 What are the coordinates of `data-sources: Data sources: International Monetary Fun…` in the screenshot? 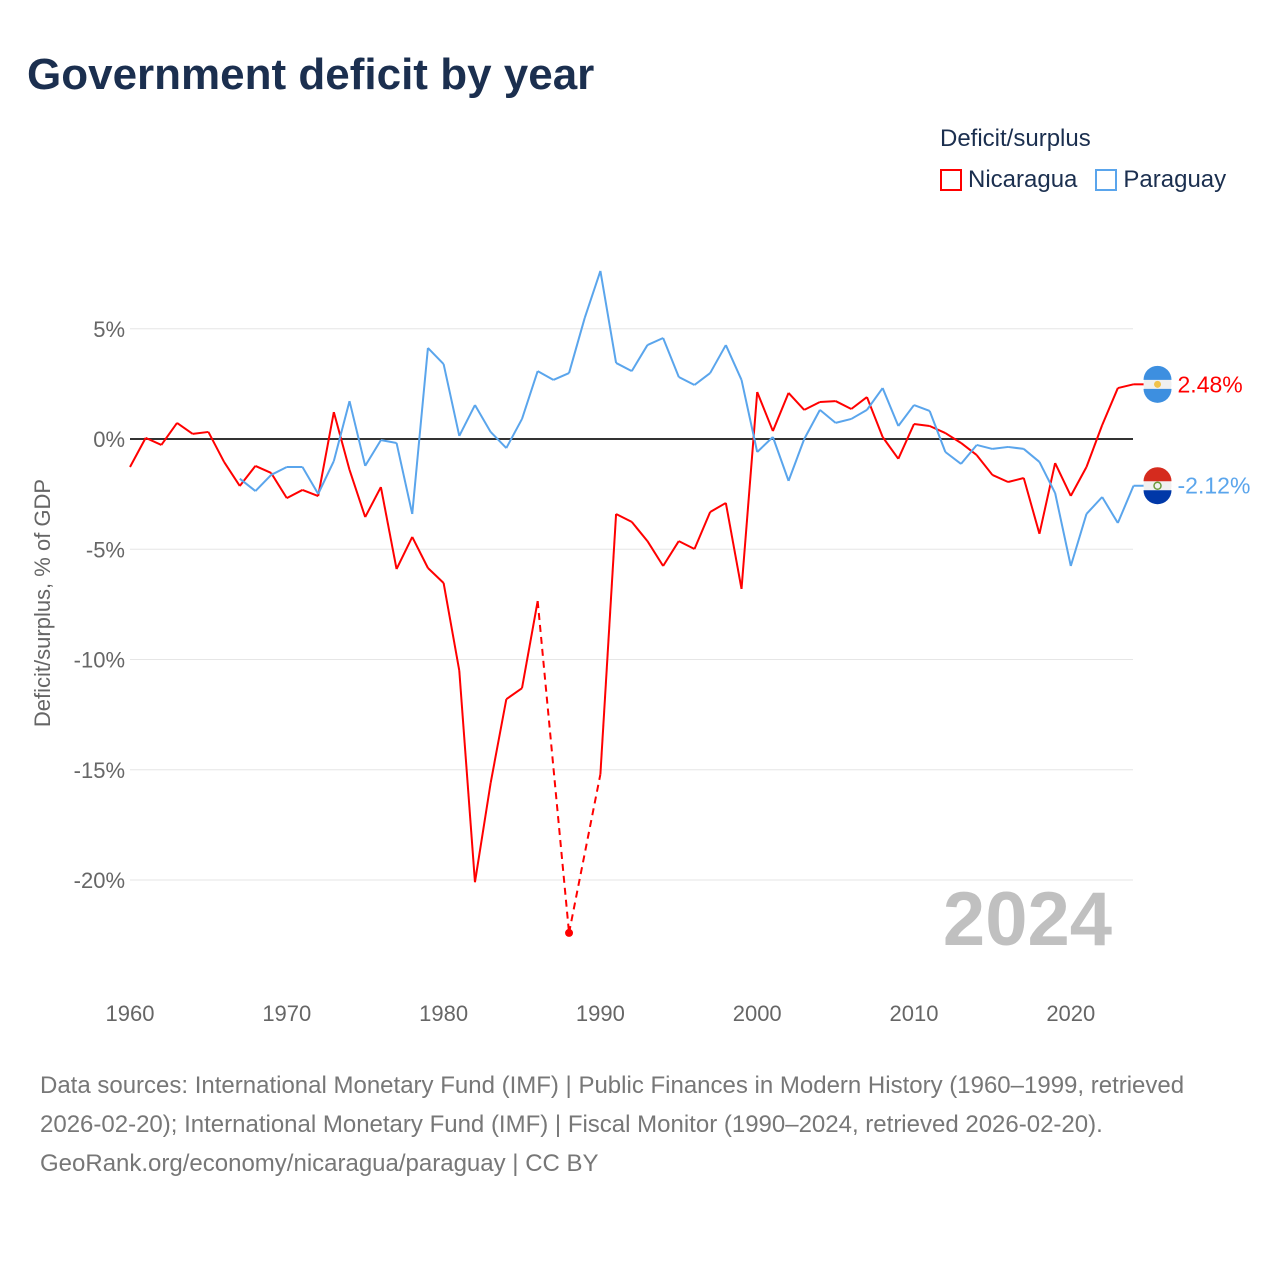 It's located at (612, 1105).